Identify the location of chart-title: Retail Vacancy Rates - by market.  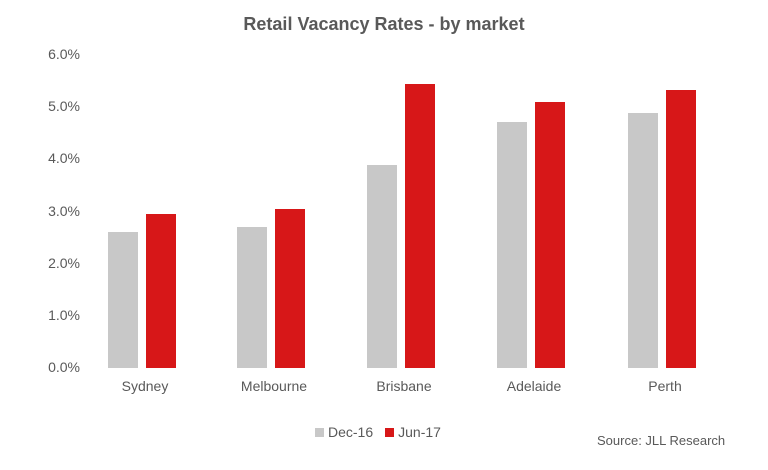
(384, 24).